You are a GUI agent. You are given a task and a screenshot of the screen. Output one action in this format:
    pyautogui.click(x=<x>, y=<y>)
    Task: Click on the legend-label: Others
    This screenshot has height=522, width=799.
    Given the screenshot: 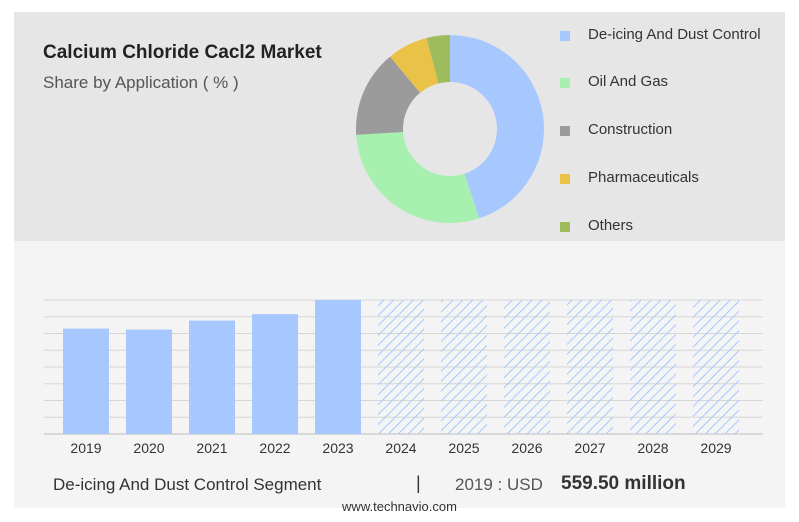 What is the action you would take?
    pyautogui.click(x=611, y=225)
    